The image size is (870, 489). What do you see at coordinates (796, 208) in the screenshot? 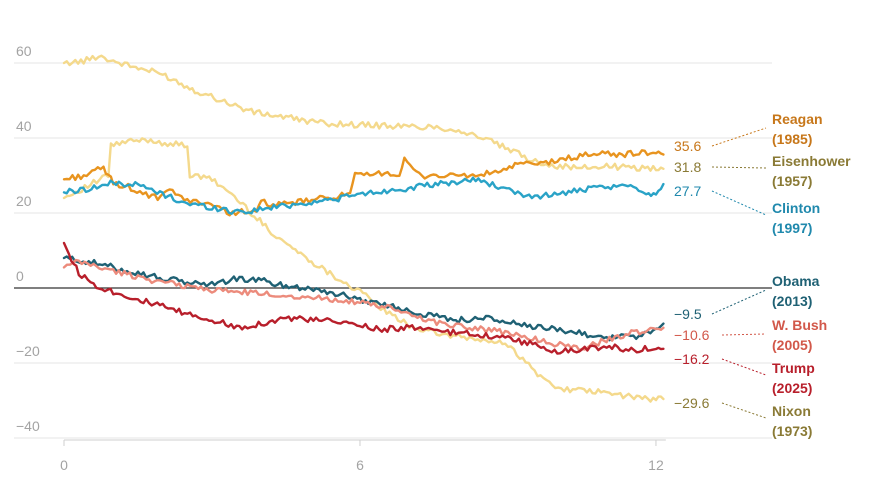
I see `series-name-clinton: Clinton` at bounding box center [796, 208].